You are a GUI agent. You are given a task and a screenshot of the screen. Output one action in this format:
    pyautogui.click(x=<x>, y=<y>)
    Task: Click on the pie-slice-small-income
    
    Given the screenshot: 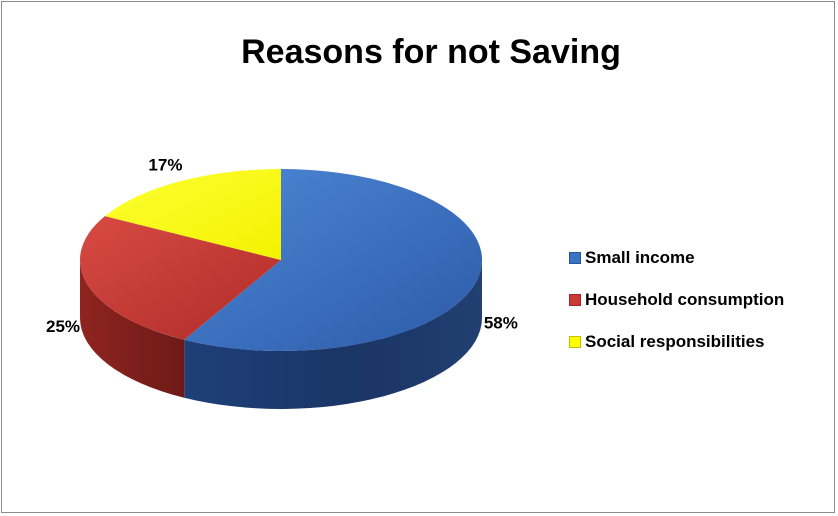 What is the action you would take?
    pyautogui.click(x=333, y=260)
    